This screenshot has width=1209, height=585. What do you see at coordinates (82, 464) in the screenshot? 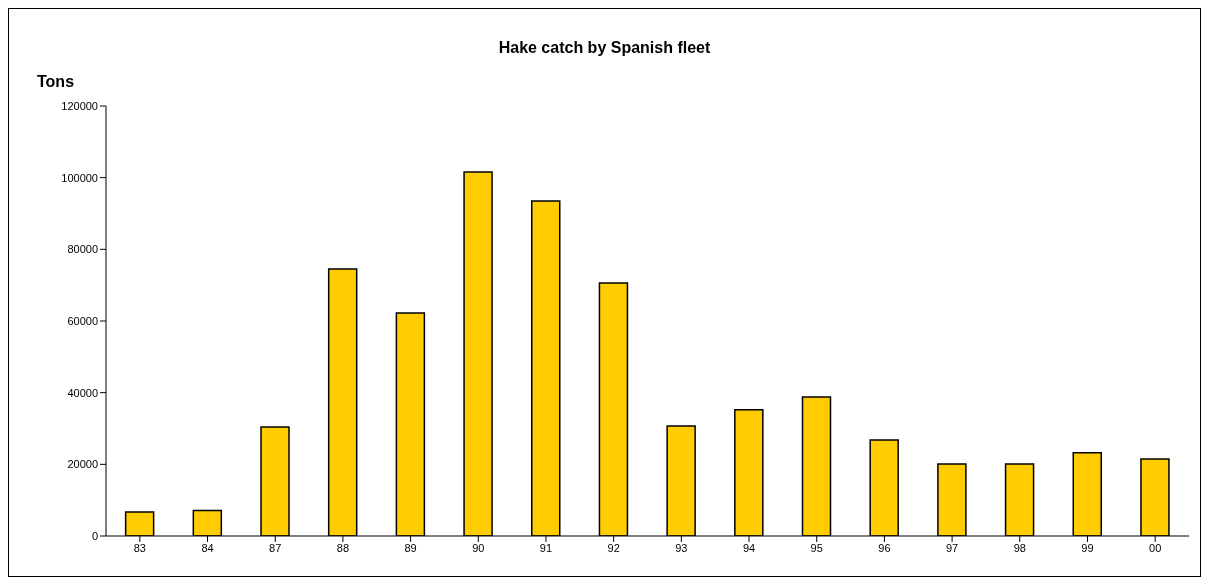
I see `y-tick-label: 20000` at bounding box center [82, 464].